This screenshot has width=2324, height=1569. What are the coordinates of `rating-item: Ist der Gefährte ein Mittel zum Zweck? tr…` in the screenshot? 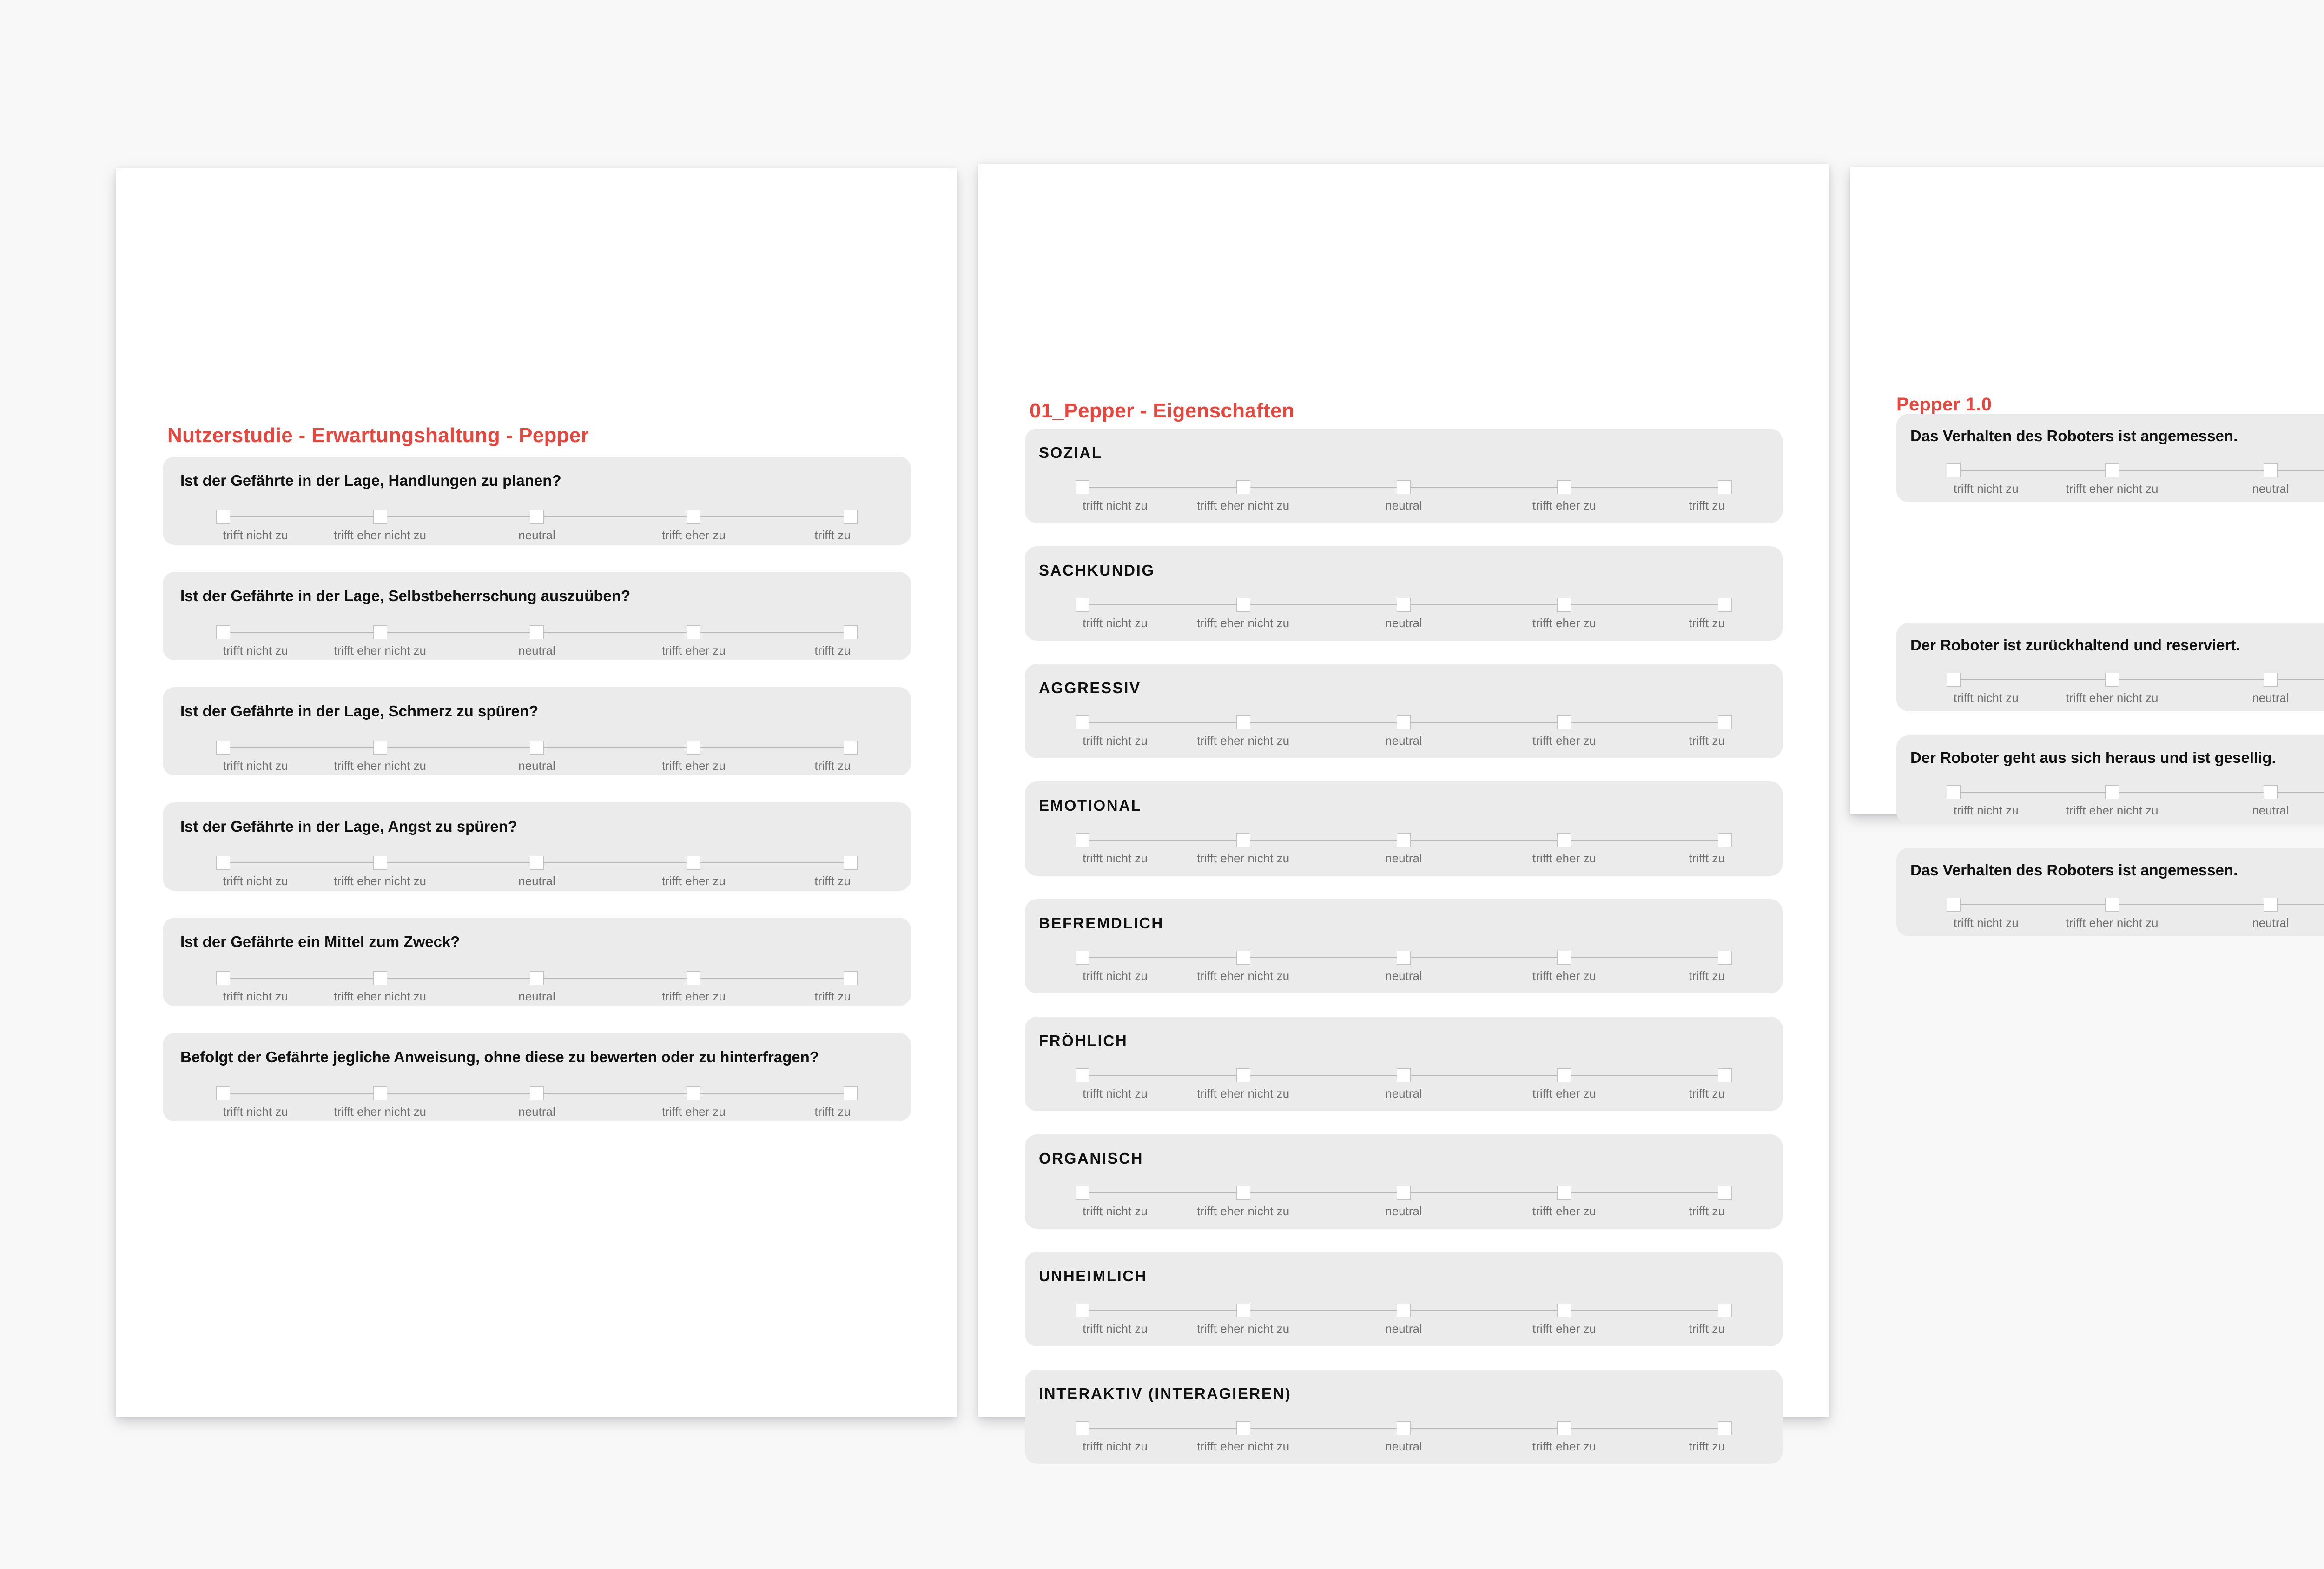 It's located at (537, 962).